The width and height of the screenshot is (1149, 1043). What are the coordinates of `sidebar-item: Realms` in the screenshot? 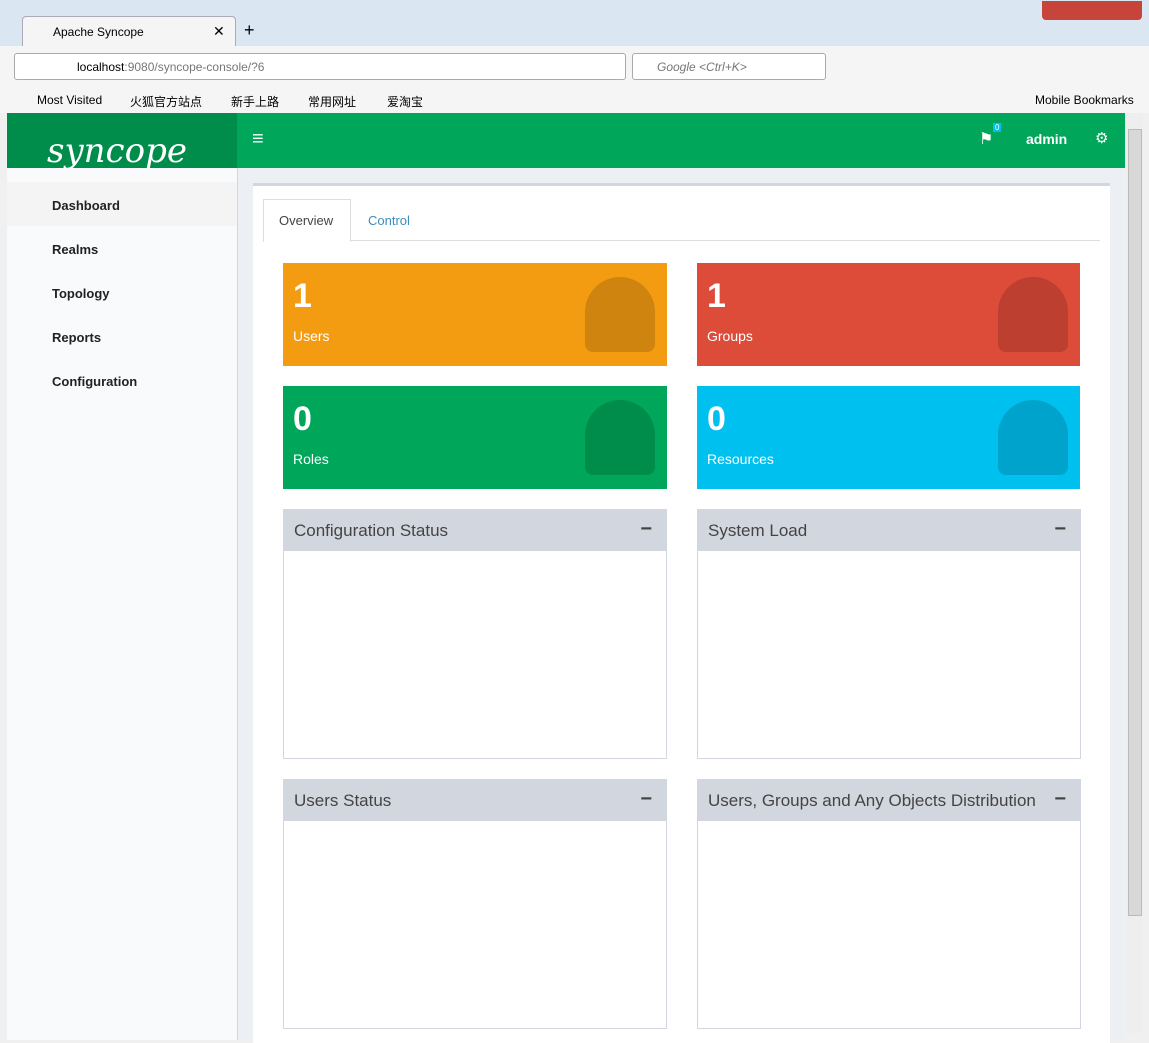 It's located at (75, 249).